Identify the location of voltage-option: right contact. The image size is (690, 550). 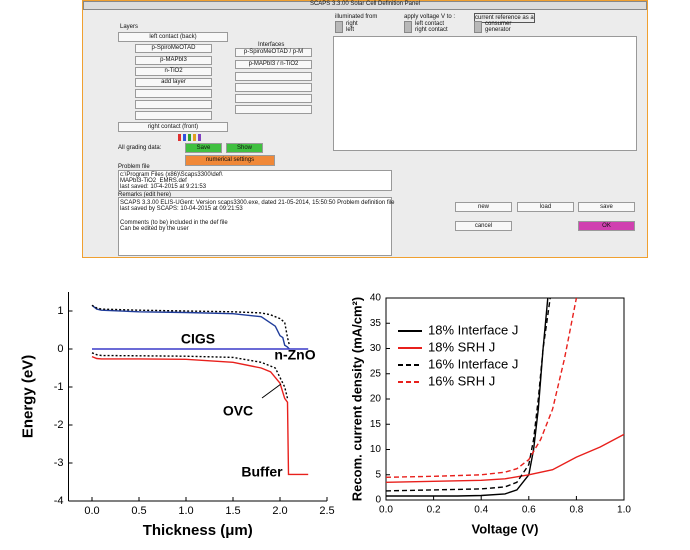
(431, 30).